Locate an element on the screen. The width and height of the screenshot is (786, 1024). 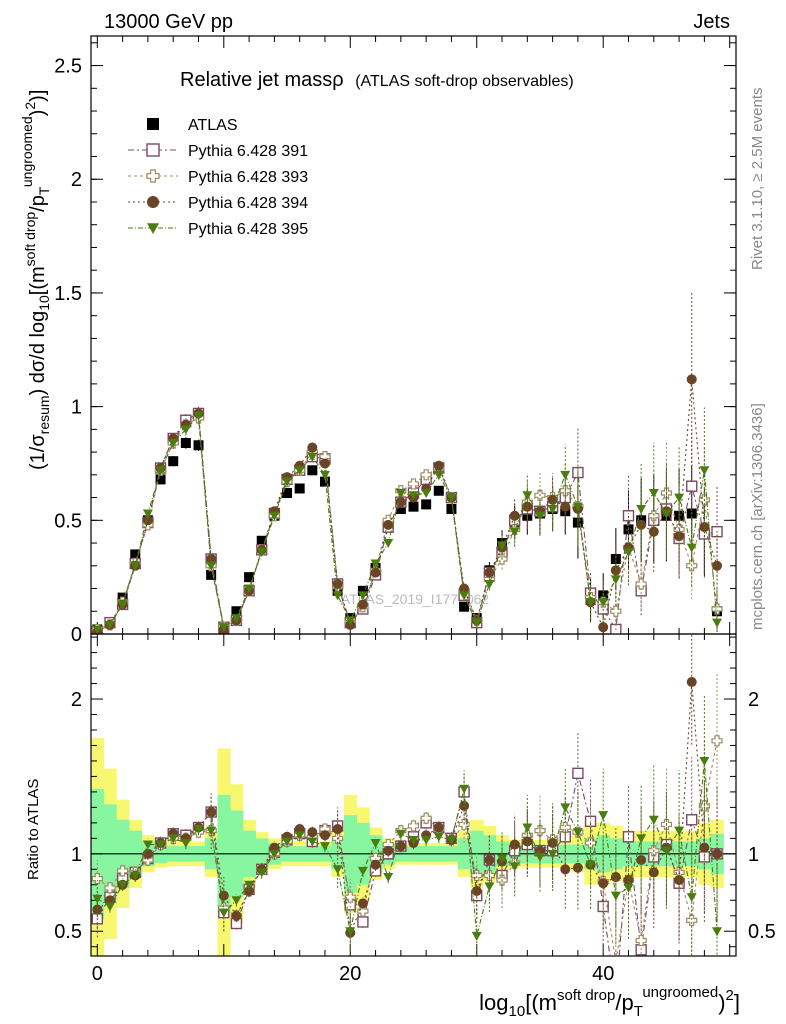
xlabel-sub1: 10 is located at coordinates (517, 1011).